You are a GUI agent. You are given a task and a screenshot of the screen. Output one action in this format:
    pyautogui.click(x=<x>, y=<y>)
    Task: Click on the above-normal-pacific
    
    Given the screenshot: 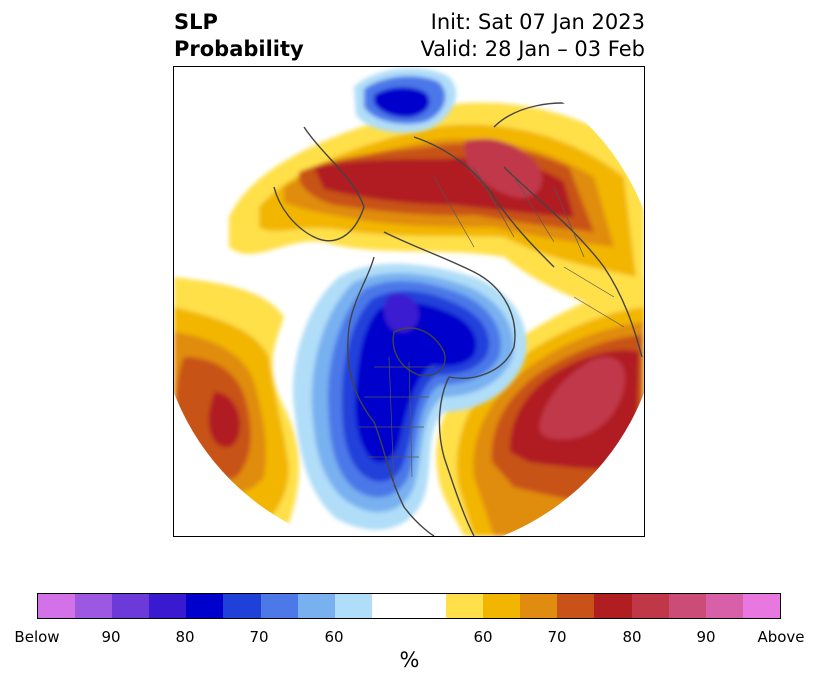 What is the action you would take?
    pyautogui.click(x=236, y=406)
    